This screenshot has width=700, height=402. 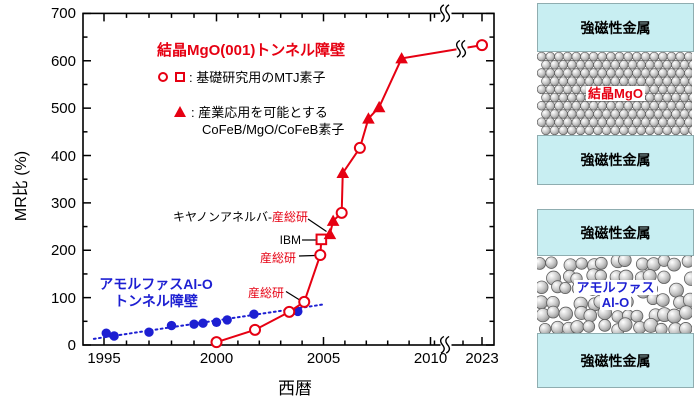 I want to click on schematic-amorphous-alo-junction: 強磁性金属 アモルファス Al-O 強磁性金属, so click(x=615, y=298).